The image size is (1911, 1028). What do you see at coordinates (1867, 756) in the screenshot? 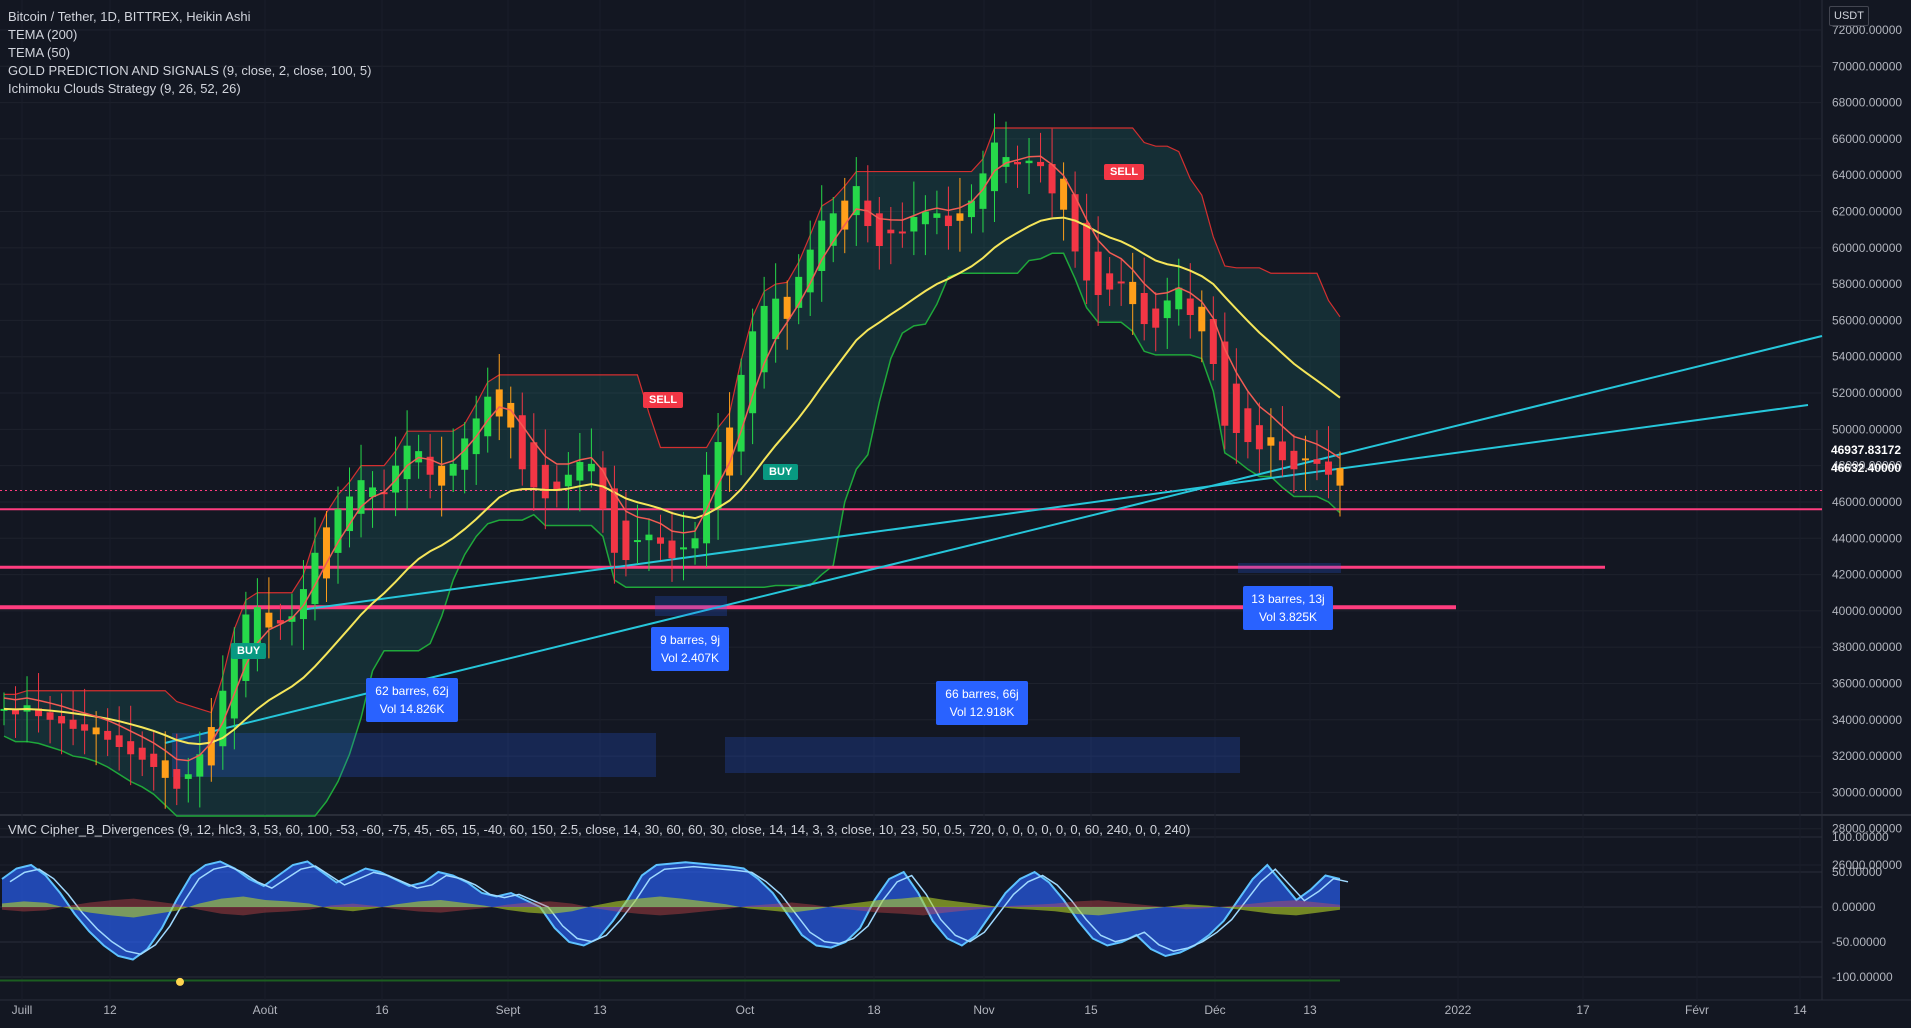
I see `price-axis-tick-label: 32000.00000` at bounding box center [1867, 756].